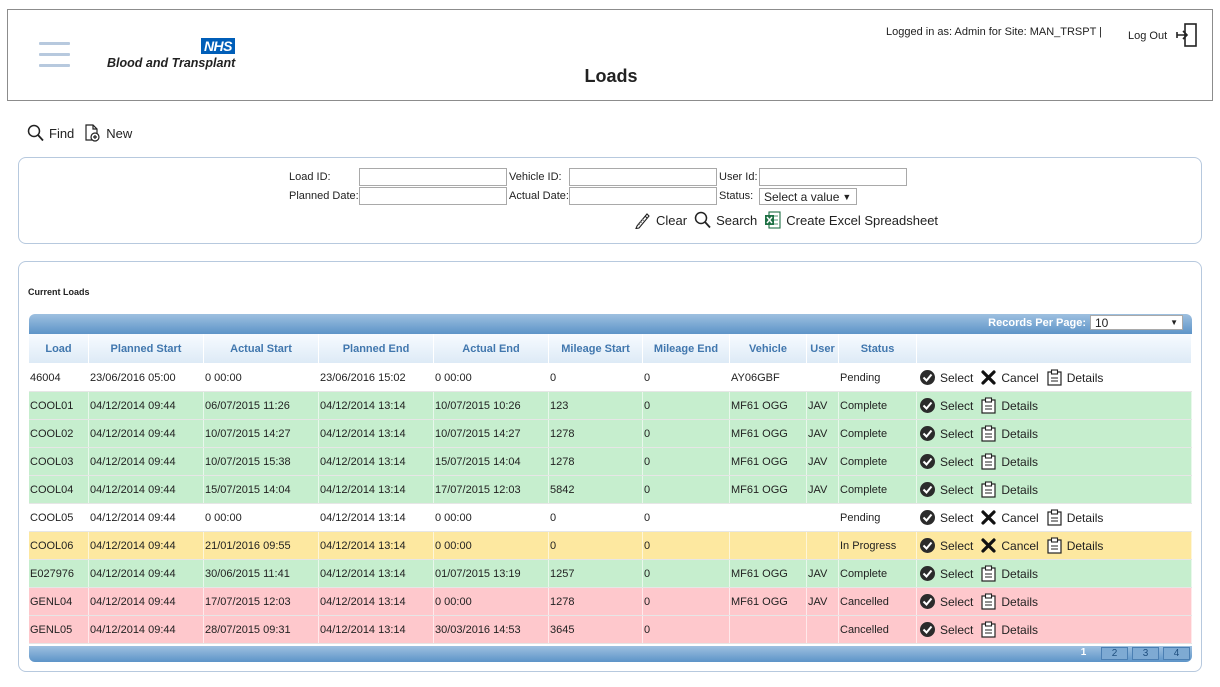  I want to click on clipboard-icon, so click(988, 405).